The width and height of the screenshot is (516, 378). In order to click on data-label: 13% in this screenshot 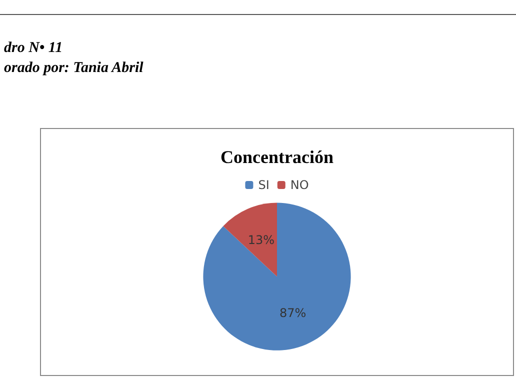, I will do `click(261, 239)`.